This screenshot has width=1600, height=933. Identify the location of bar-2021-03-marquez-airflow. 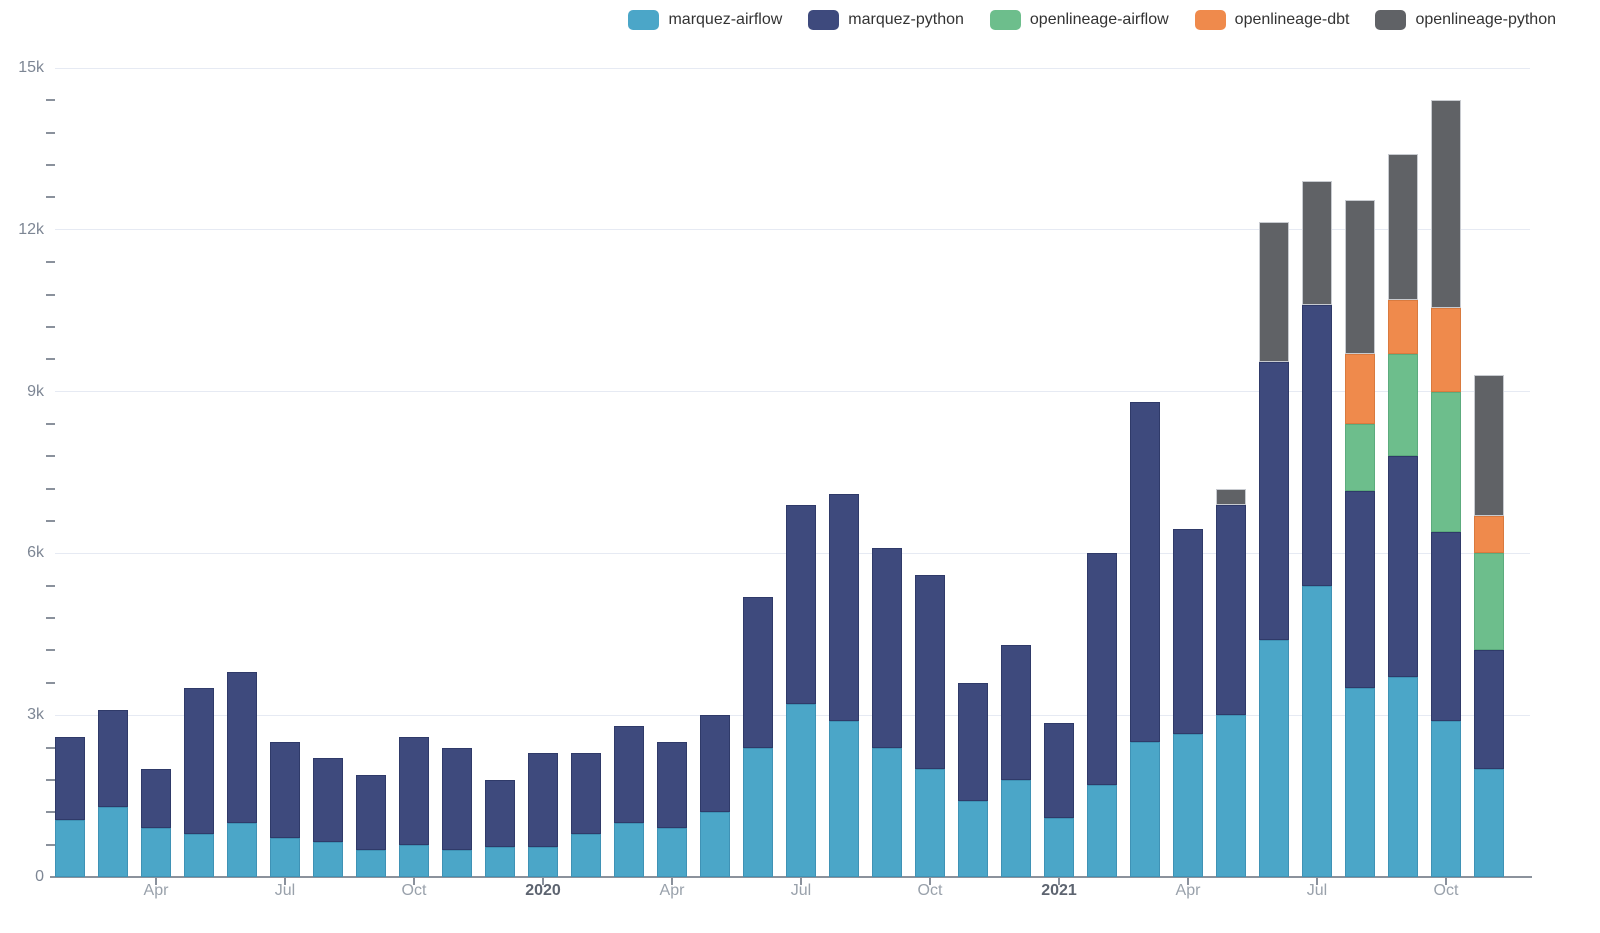
(1145, 809).